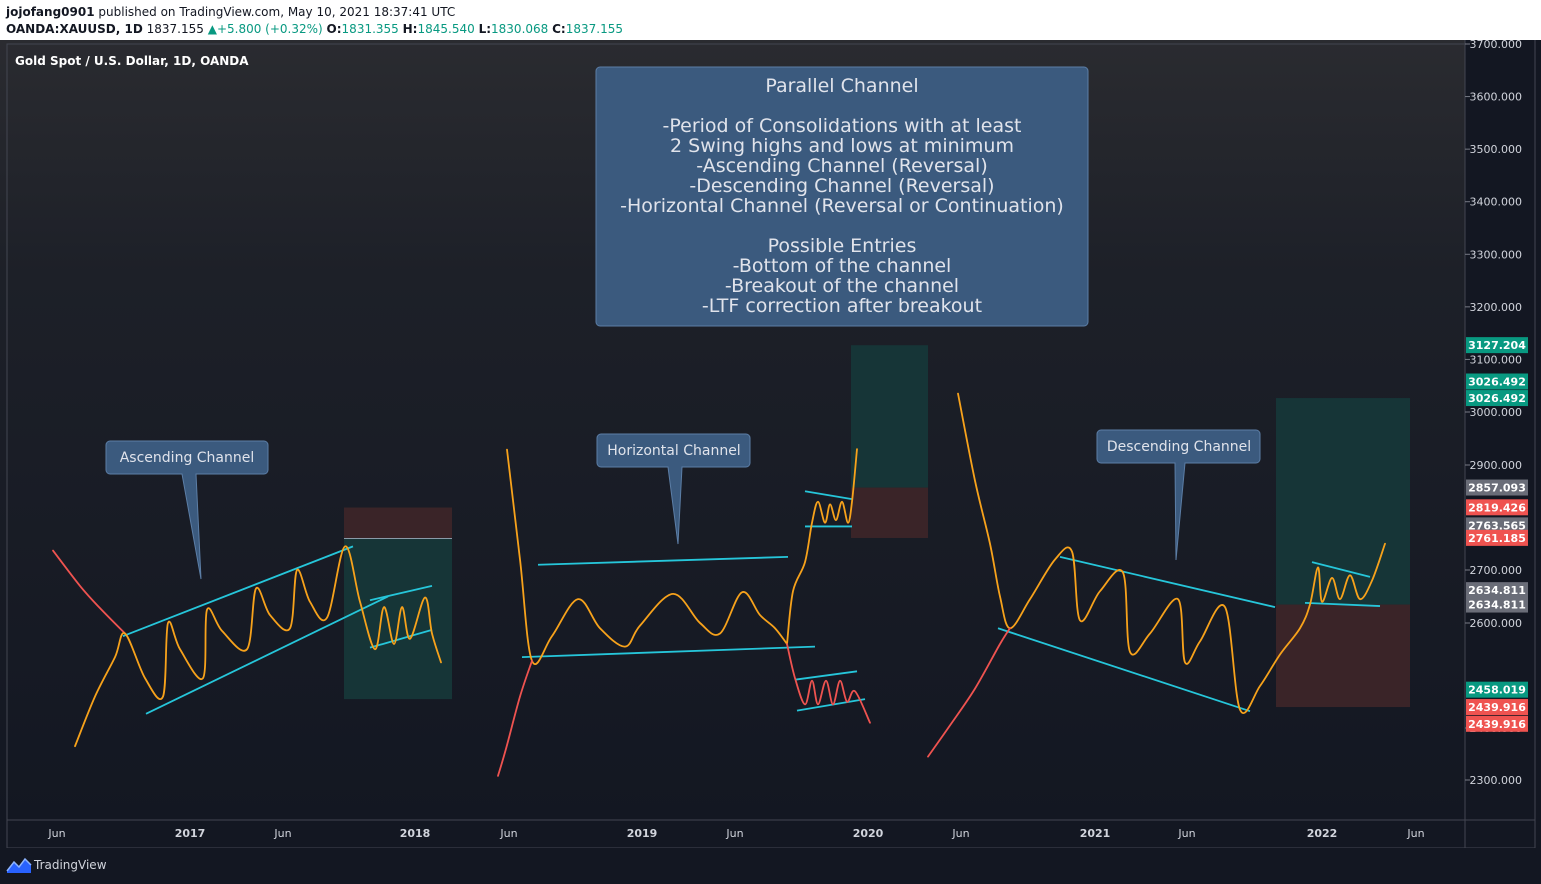 The image size is (1541, 884). What do you see at coordinates (50, 12) in the screenshot?
I see `author-name: jojofang0901` at bounding box center [50, 12].